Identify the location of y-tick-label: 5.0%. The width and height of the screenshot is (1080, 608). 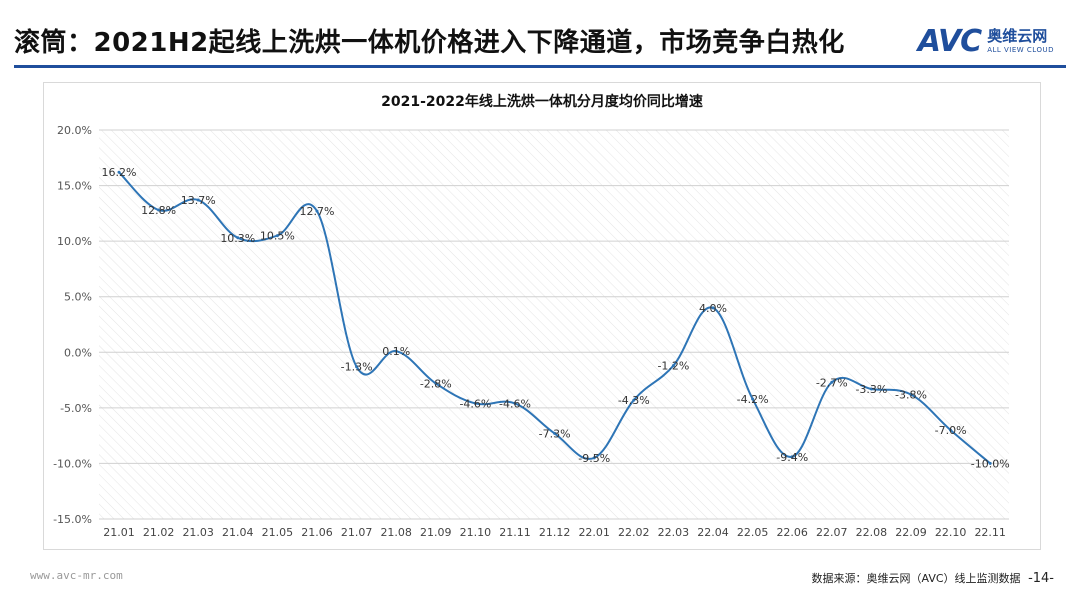
(78, 297).